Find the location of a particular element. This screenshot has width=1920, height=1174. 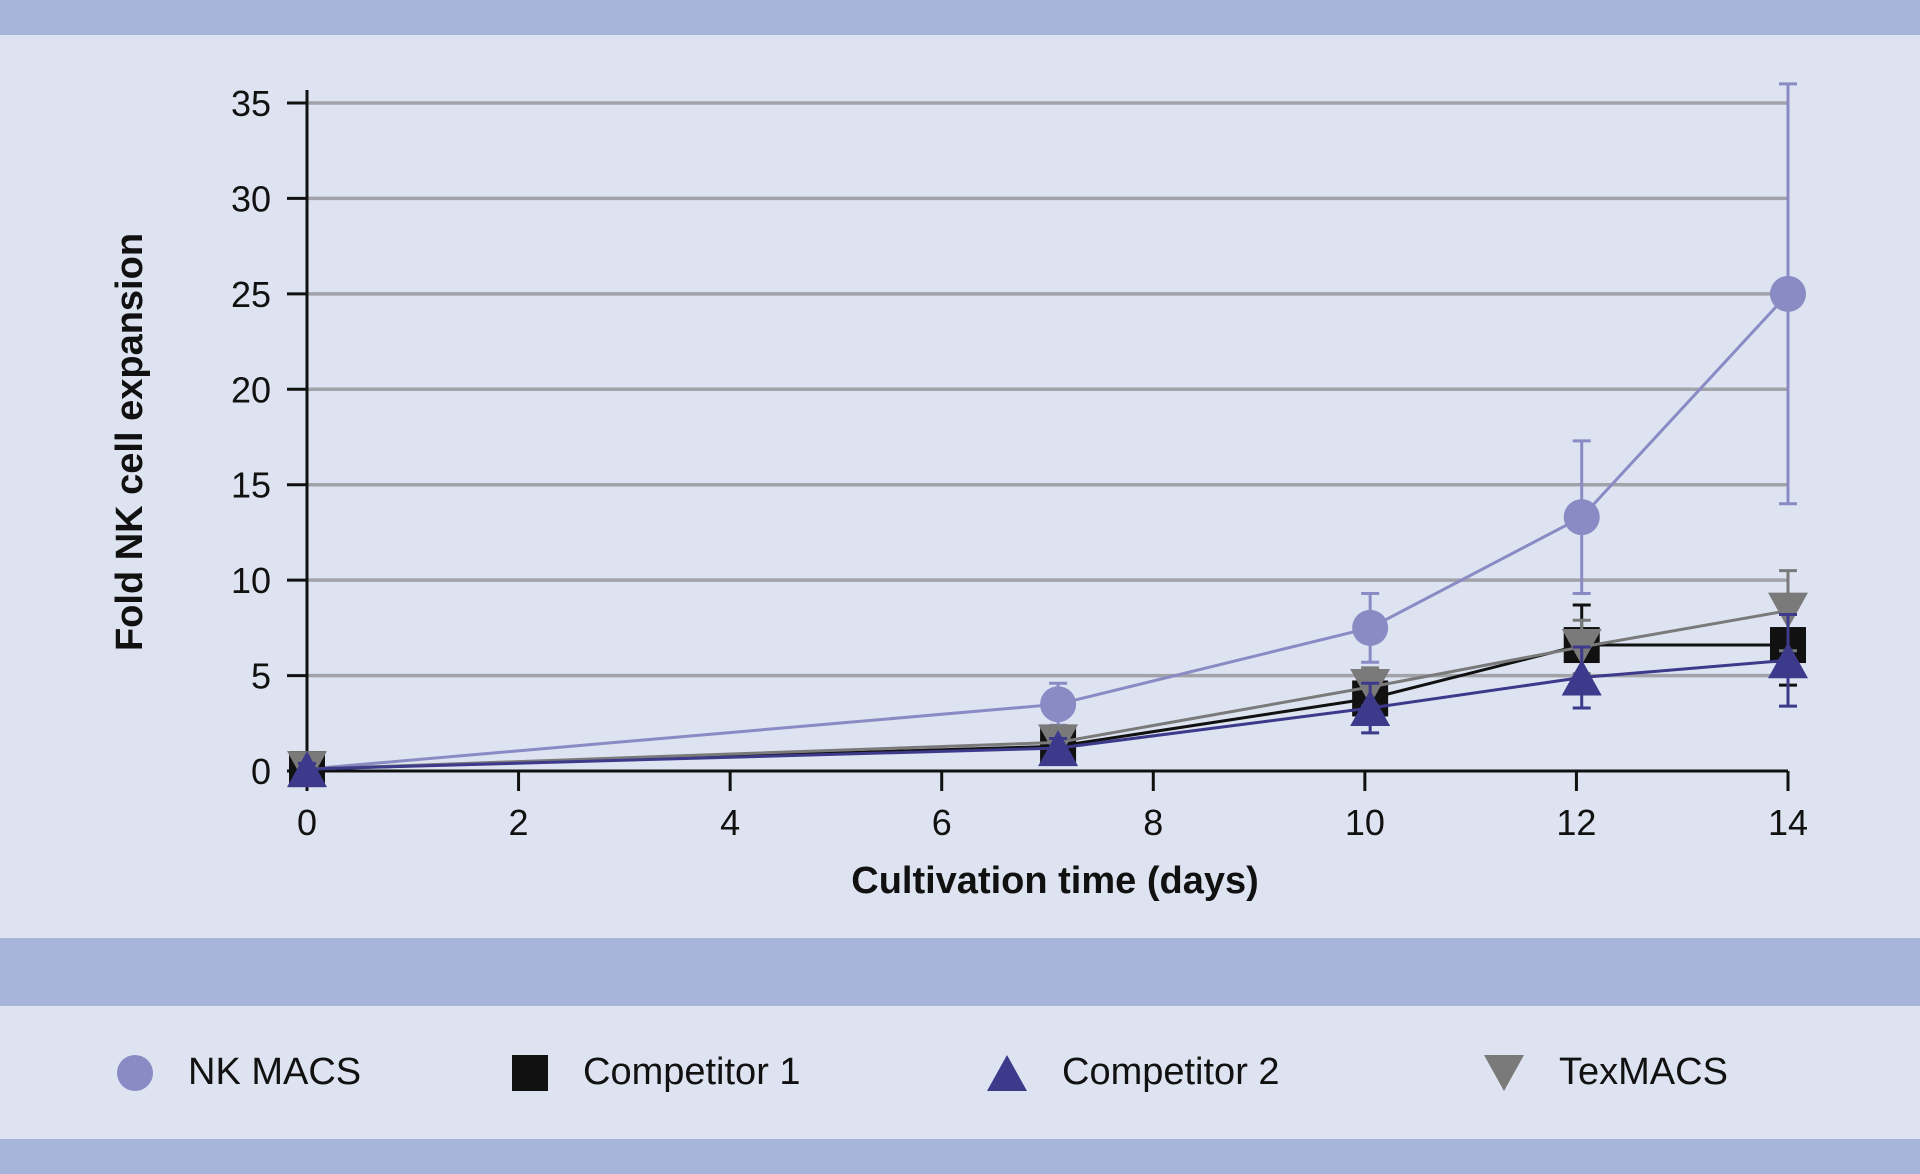

y-tick-label-15: 15 is located at coordinates (251, 485).